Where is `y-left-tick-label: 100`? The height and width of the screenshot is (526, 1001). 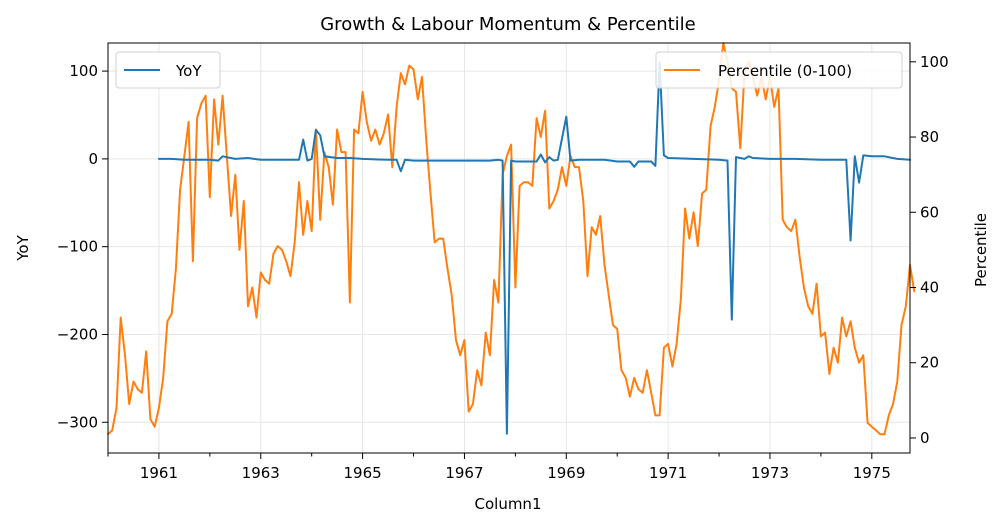 y-left-tick-label: 100 is located at coordinates (83, 71).